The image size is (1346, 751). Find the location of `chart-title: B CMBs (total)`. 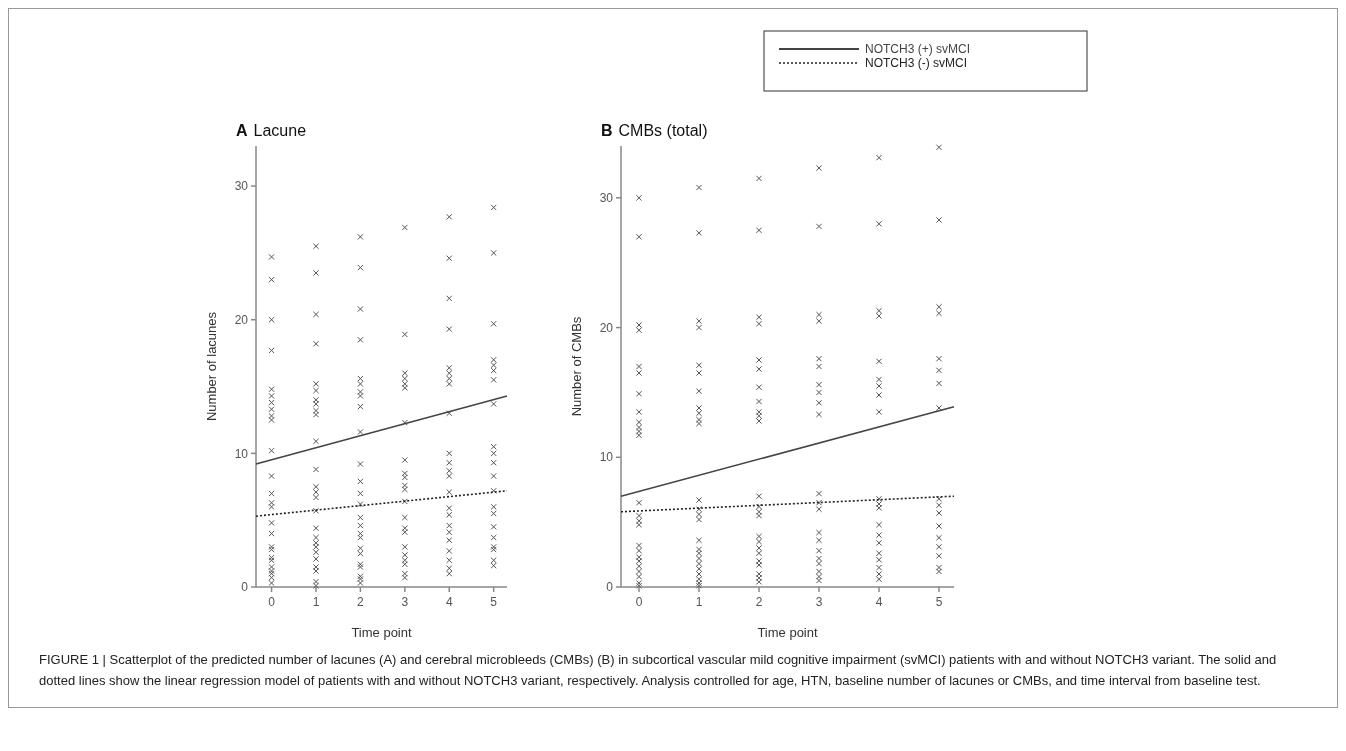

chart-title: B CMBs (total) is located at coordinates (654, 130).